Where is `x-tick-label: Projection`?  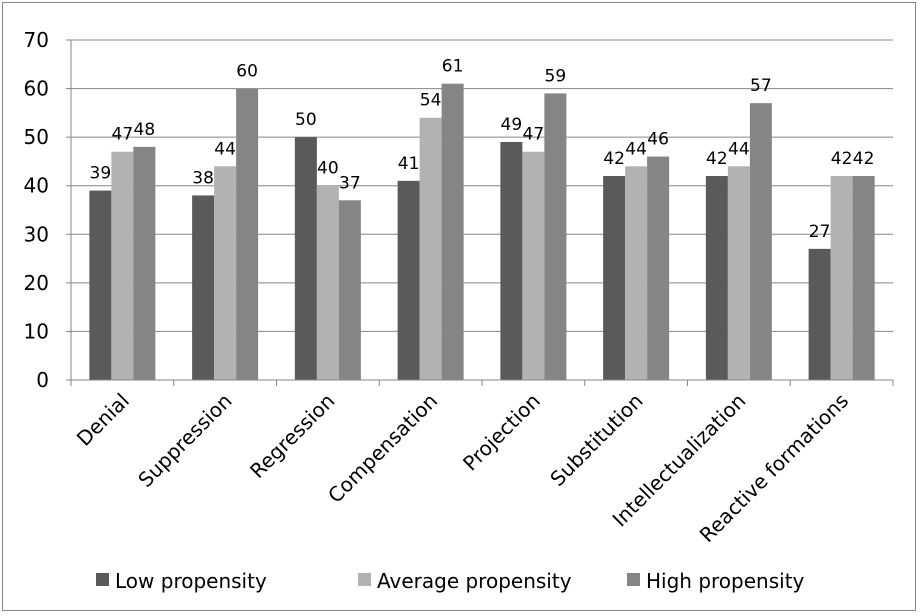
x-tick-label: Projection is located at coordinates (501, 432).